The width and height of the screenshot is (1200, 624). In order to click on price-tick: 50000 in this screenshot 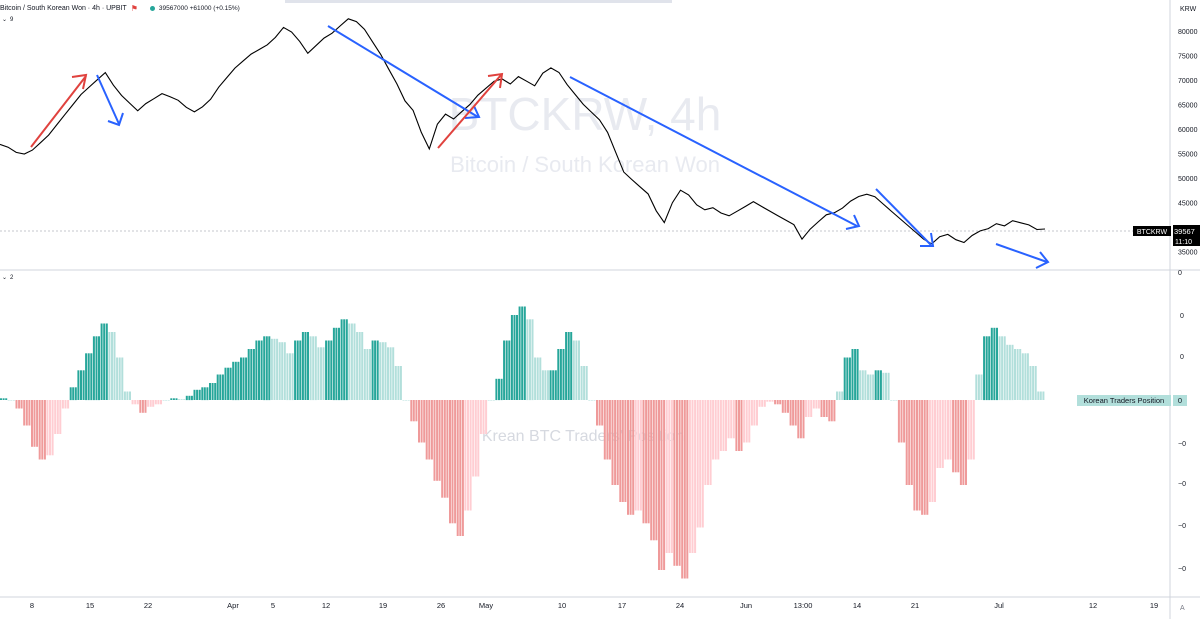, I will do `click(1188, 179)`.